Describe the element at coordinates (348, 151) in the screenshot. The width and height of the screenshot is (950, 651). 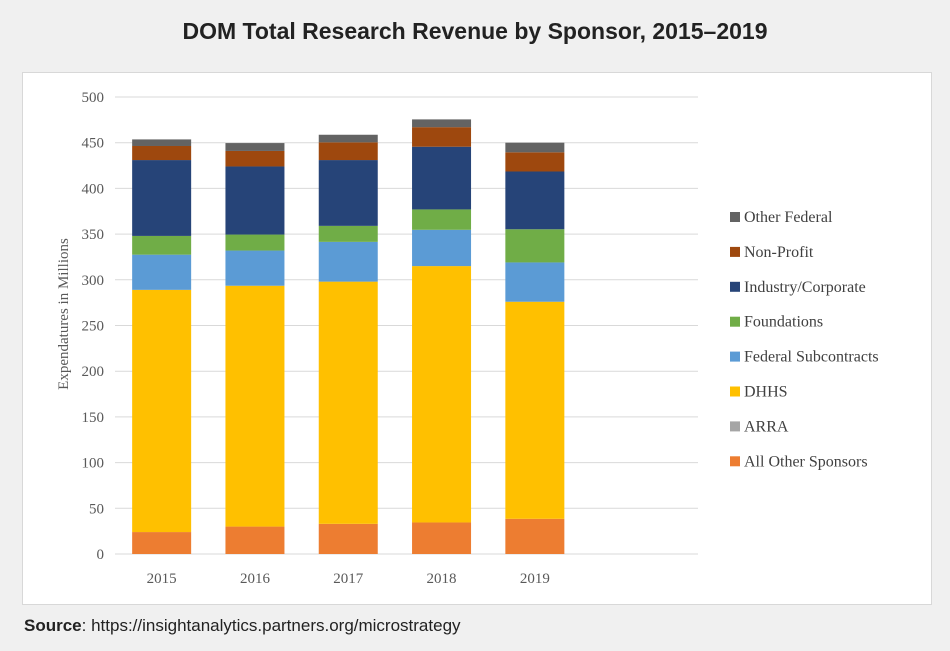
I see `bar-segment-non-profit-2017` at that location.